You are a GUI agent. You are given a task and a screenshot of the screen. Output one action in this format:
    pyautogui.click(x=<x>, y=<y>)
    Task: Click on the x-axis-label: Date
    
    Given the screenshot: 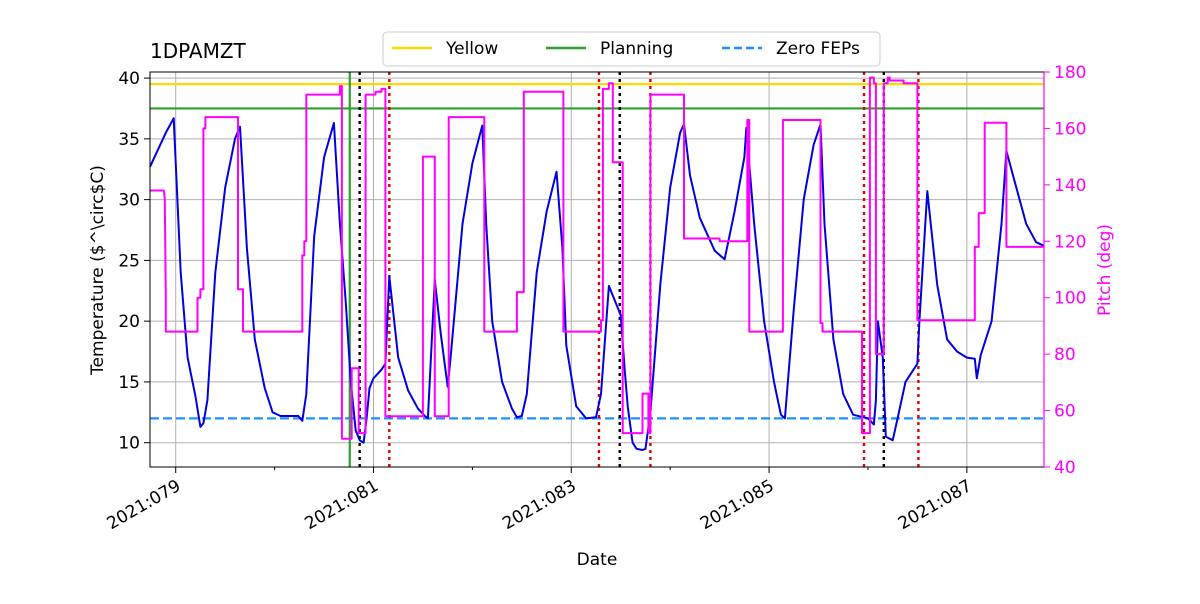 What is the action you would take?
    pyautogui.click(x=597, y=560)
    